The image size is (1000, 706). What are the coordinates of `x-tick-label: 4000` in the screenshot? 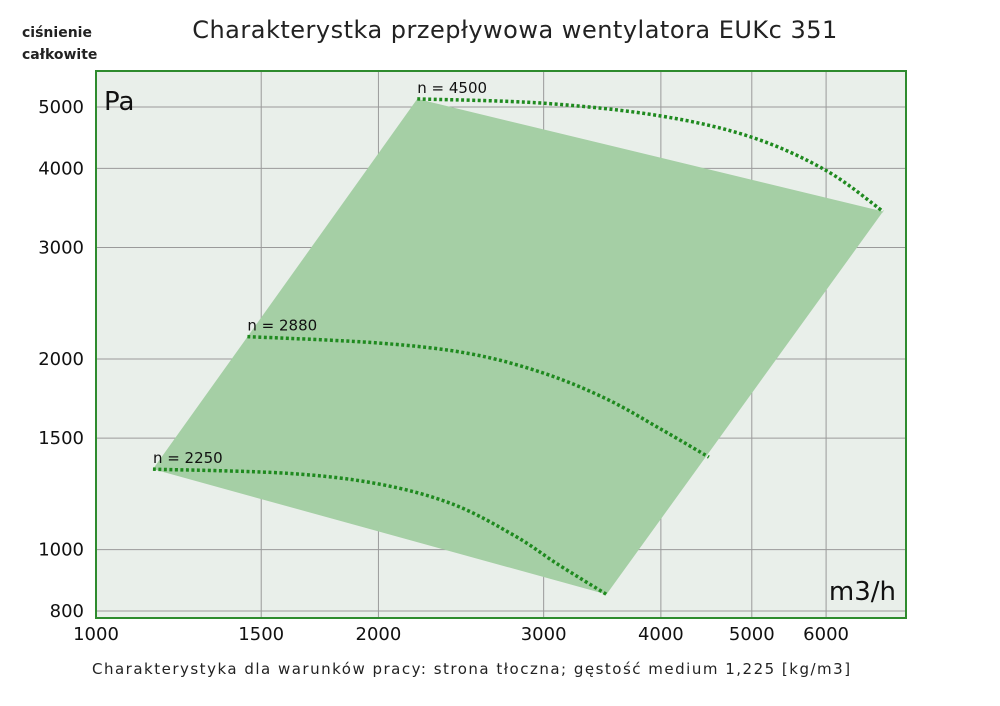 It's located at (661, 634).